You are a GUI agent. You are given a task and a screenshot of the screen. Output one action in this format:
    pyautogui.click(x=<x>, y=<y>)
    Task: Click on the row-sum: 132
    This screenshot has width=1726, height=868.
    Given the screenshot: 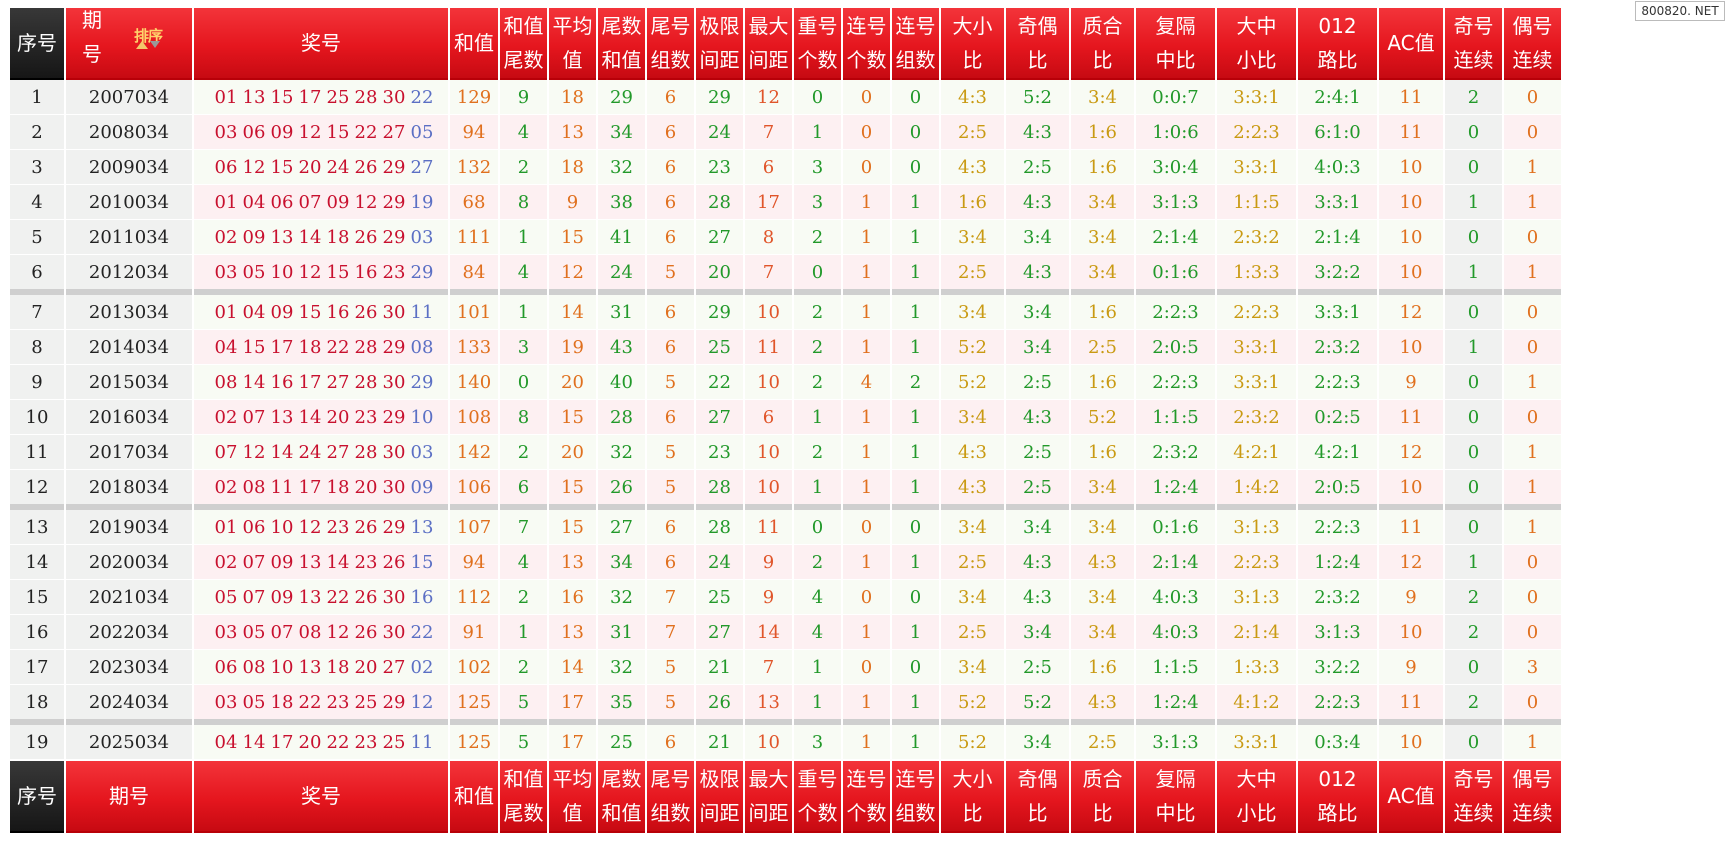 What is the action you would take?
    pyautogui.click(x=474, y=167)
    